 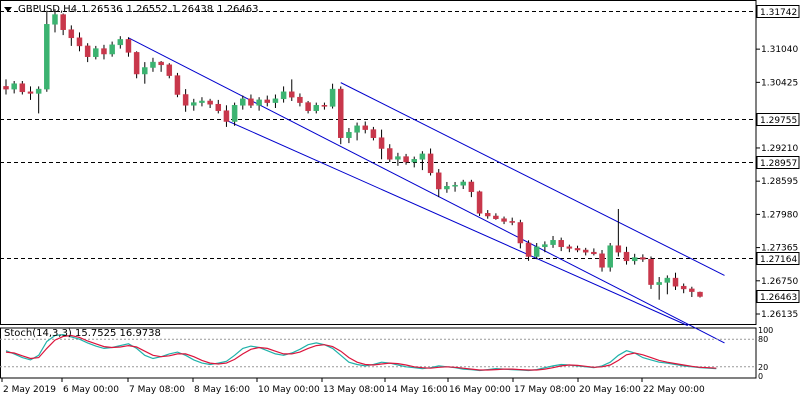 I want to click on time-label: 22 May 00:00, so click(x=674, y=390).